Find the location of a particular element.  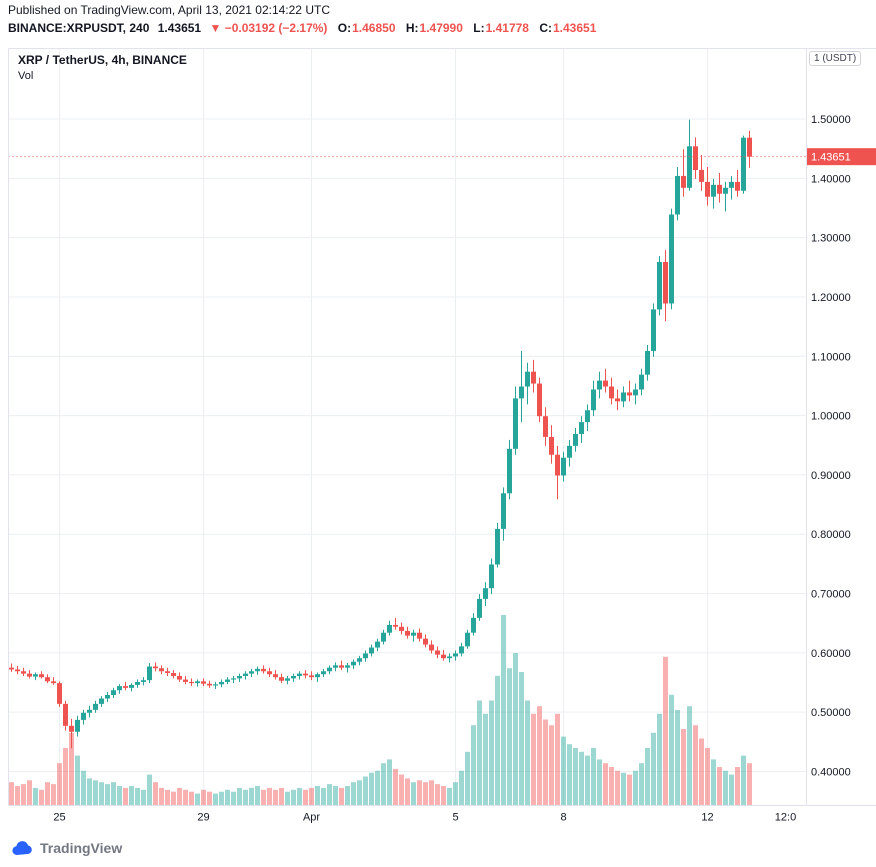

price-tick-label: 0.50000 is located at coordinates (831, 713).